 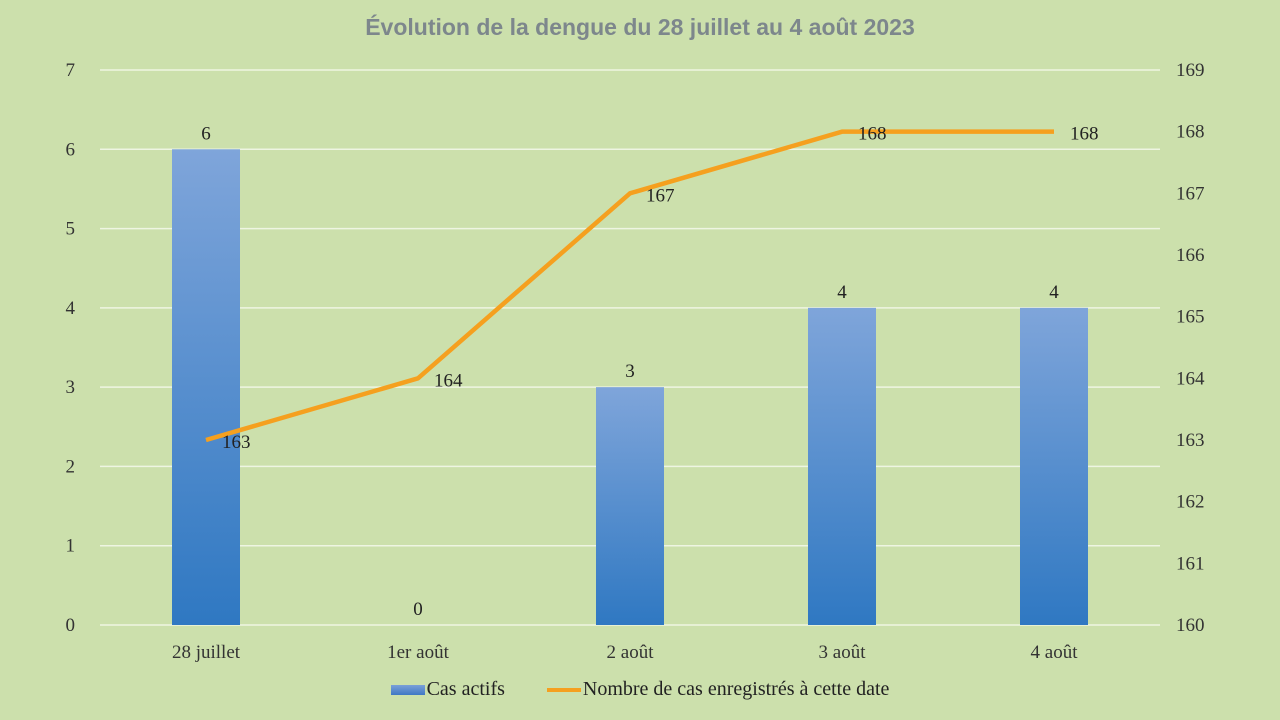 What do you see at coordinates (1055, 652) in the screenshot?
I see `x-tick-label: 4 août` at bounding box center [1055, 652].